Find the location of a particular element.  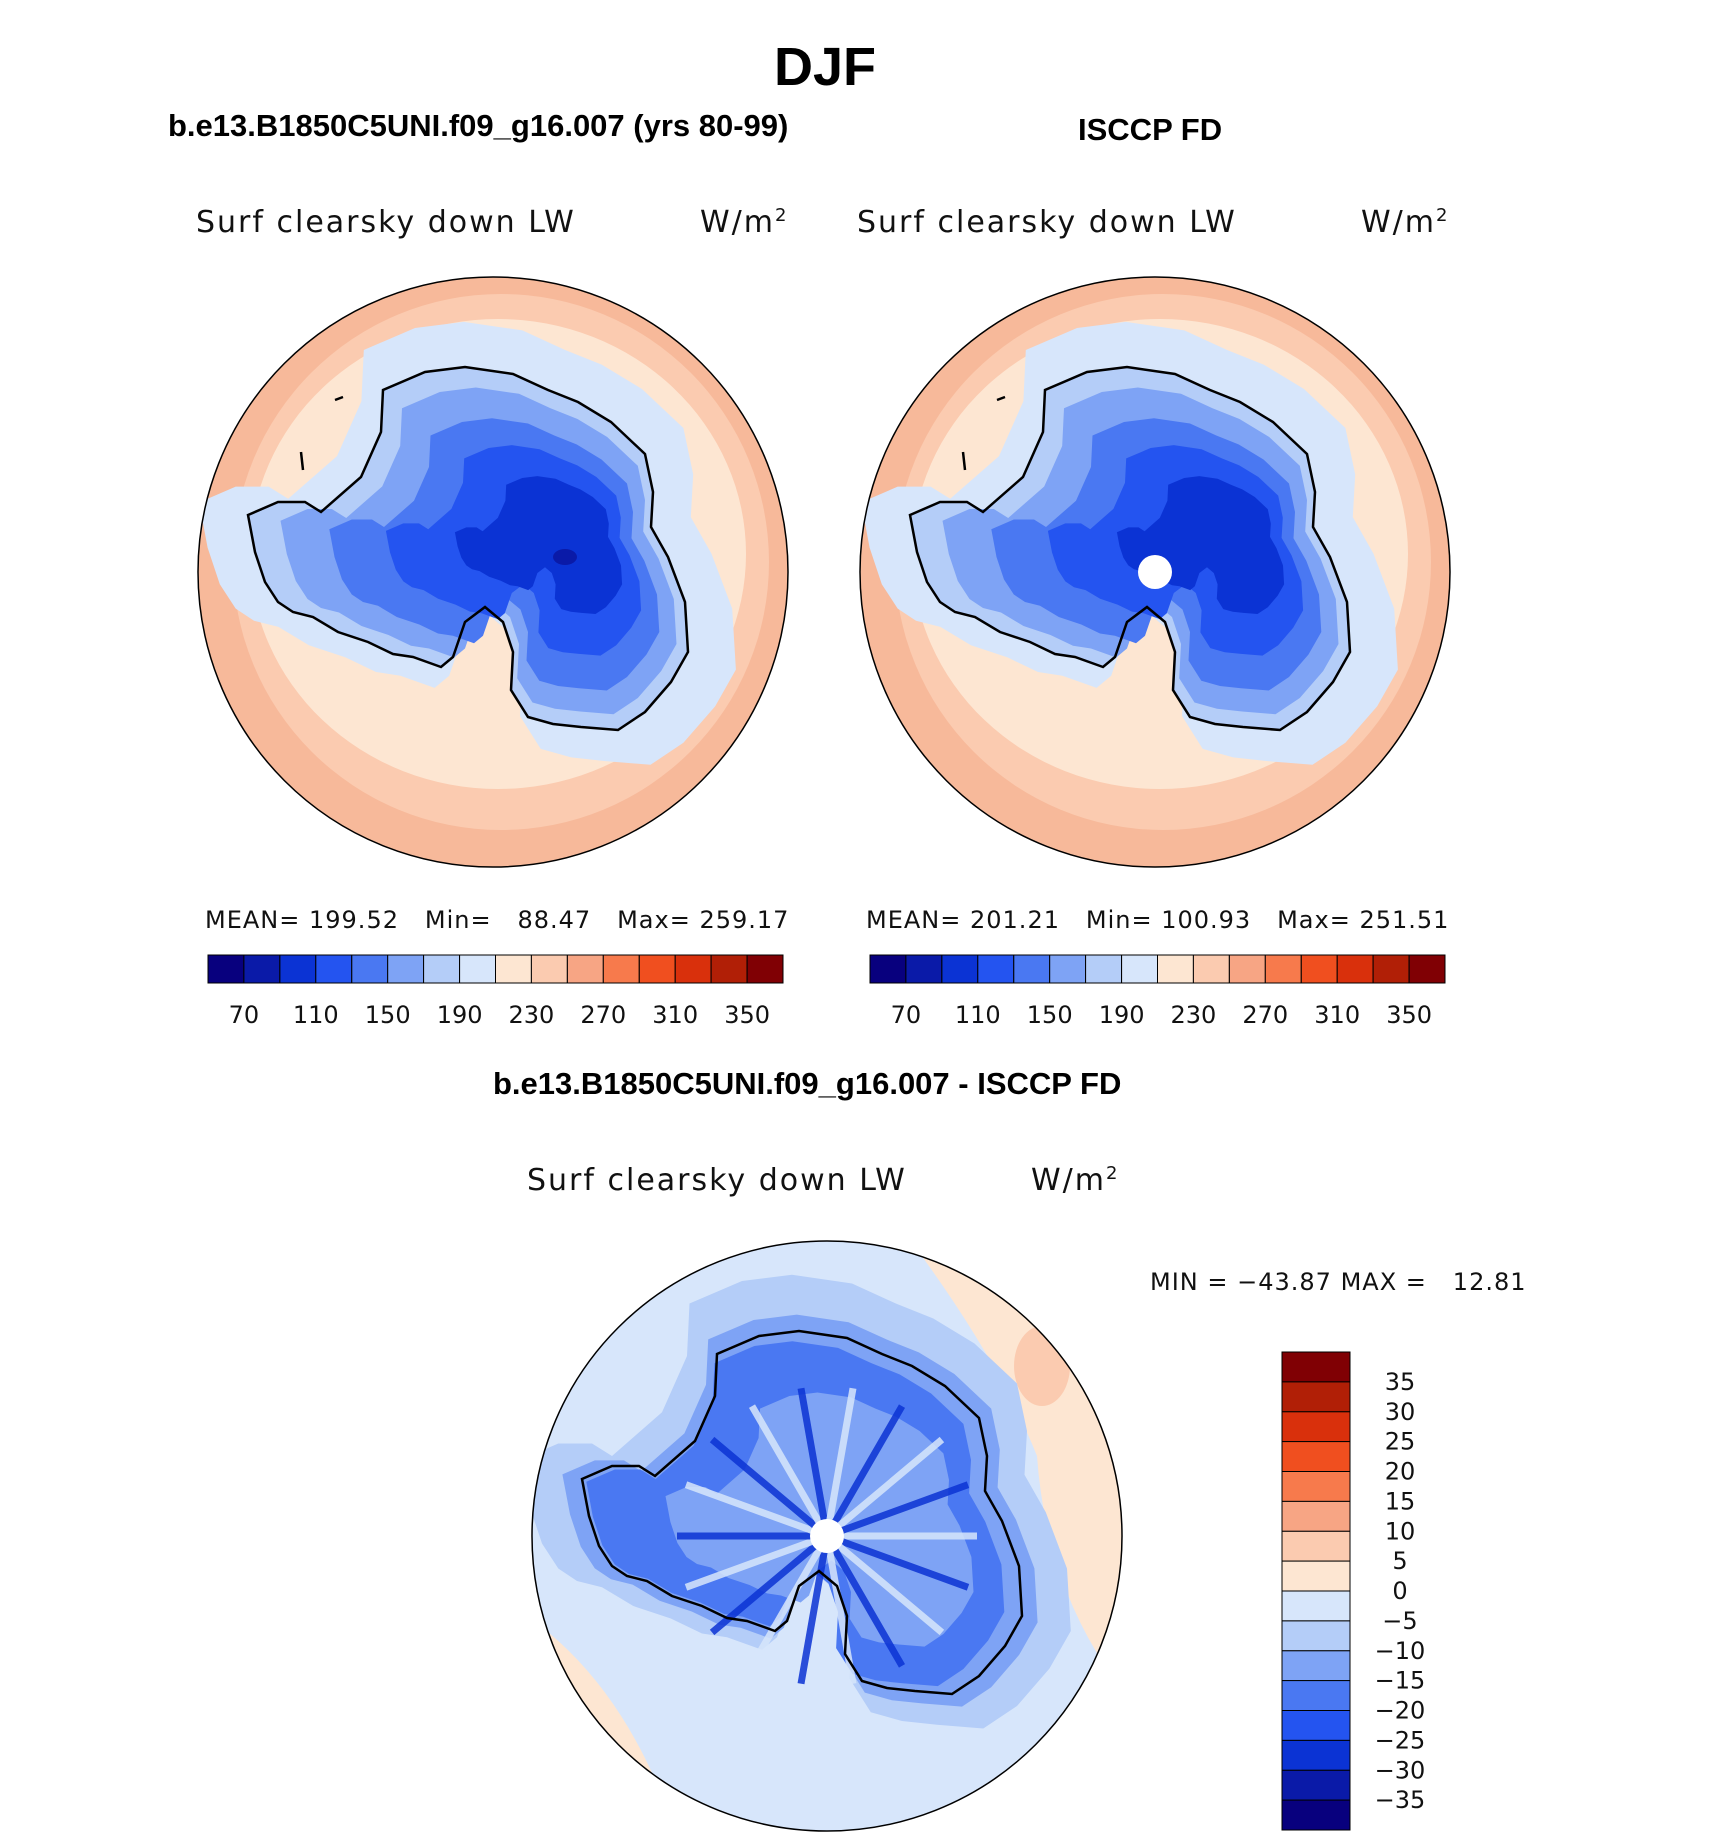

colorbar-label: −35 is located at coordinates (1400, 1800).